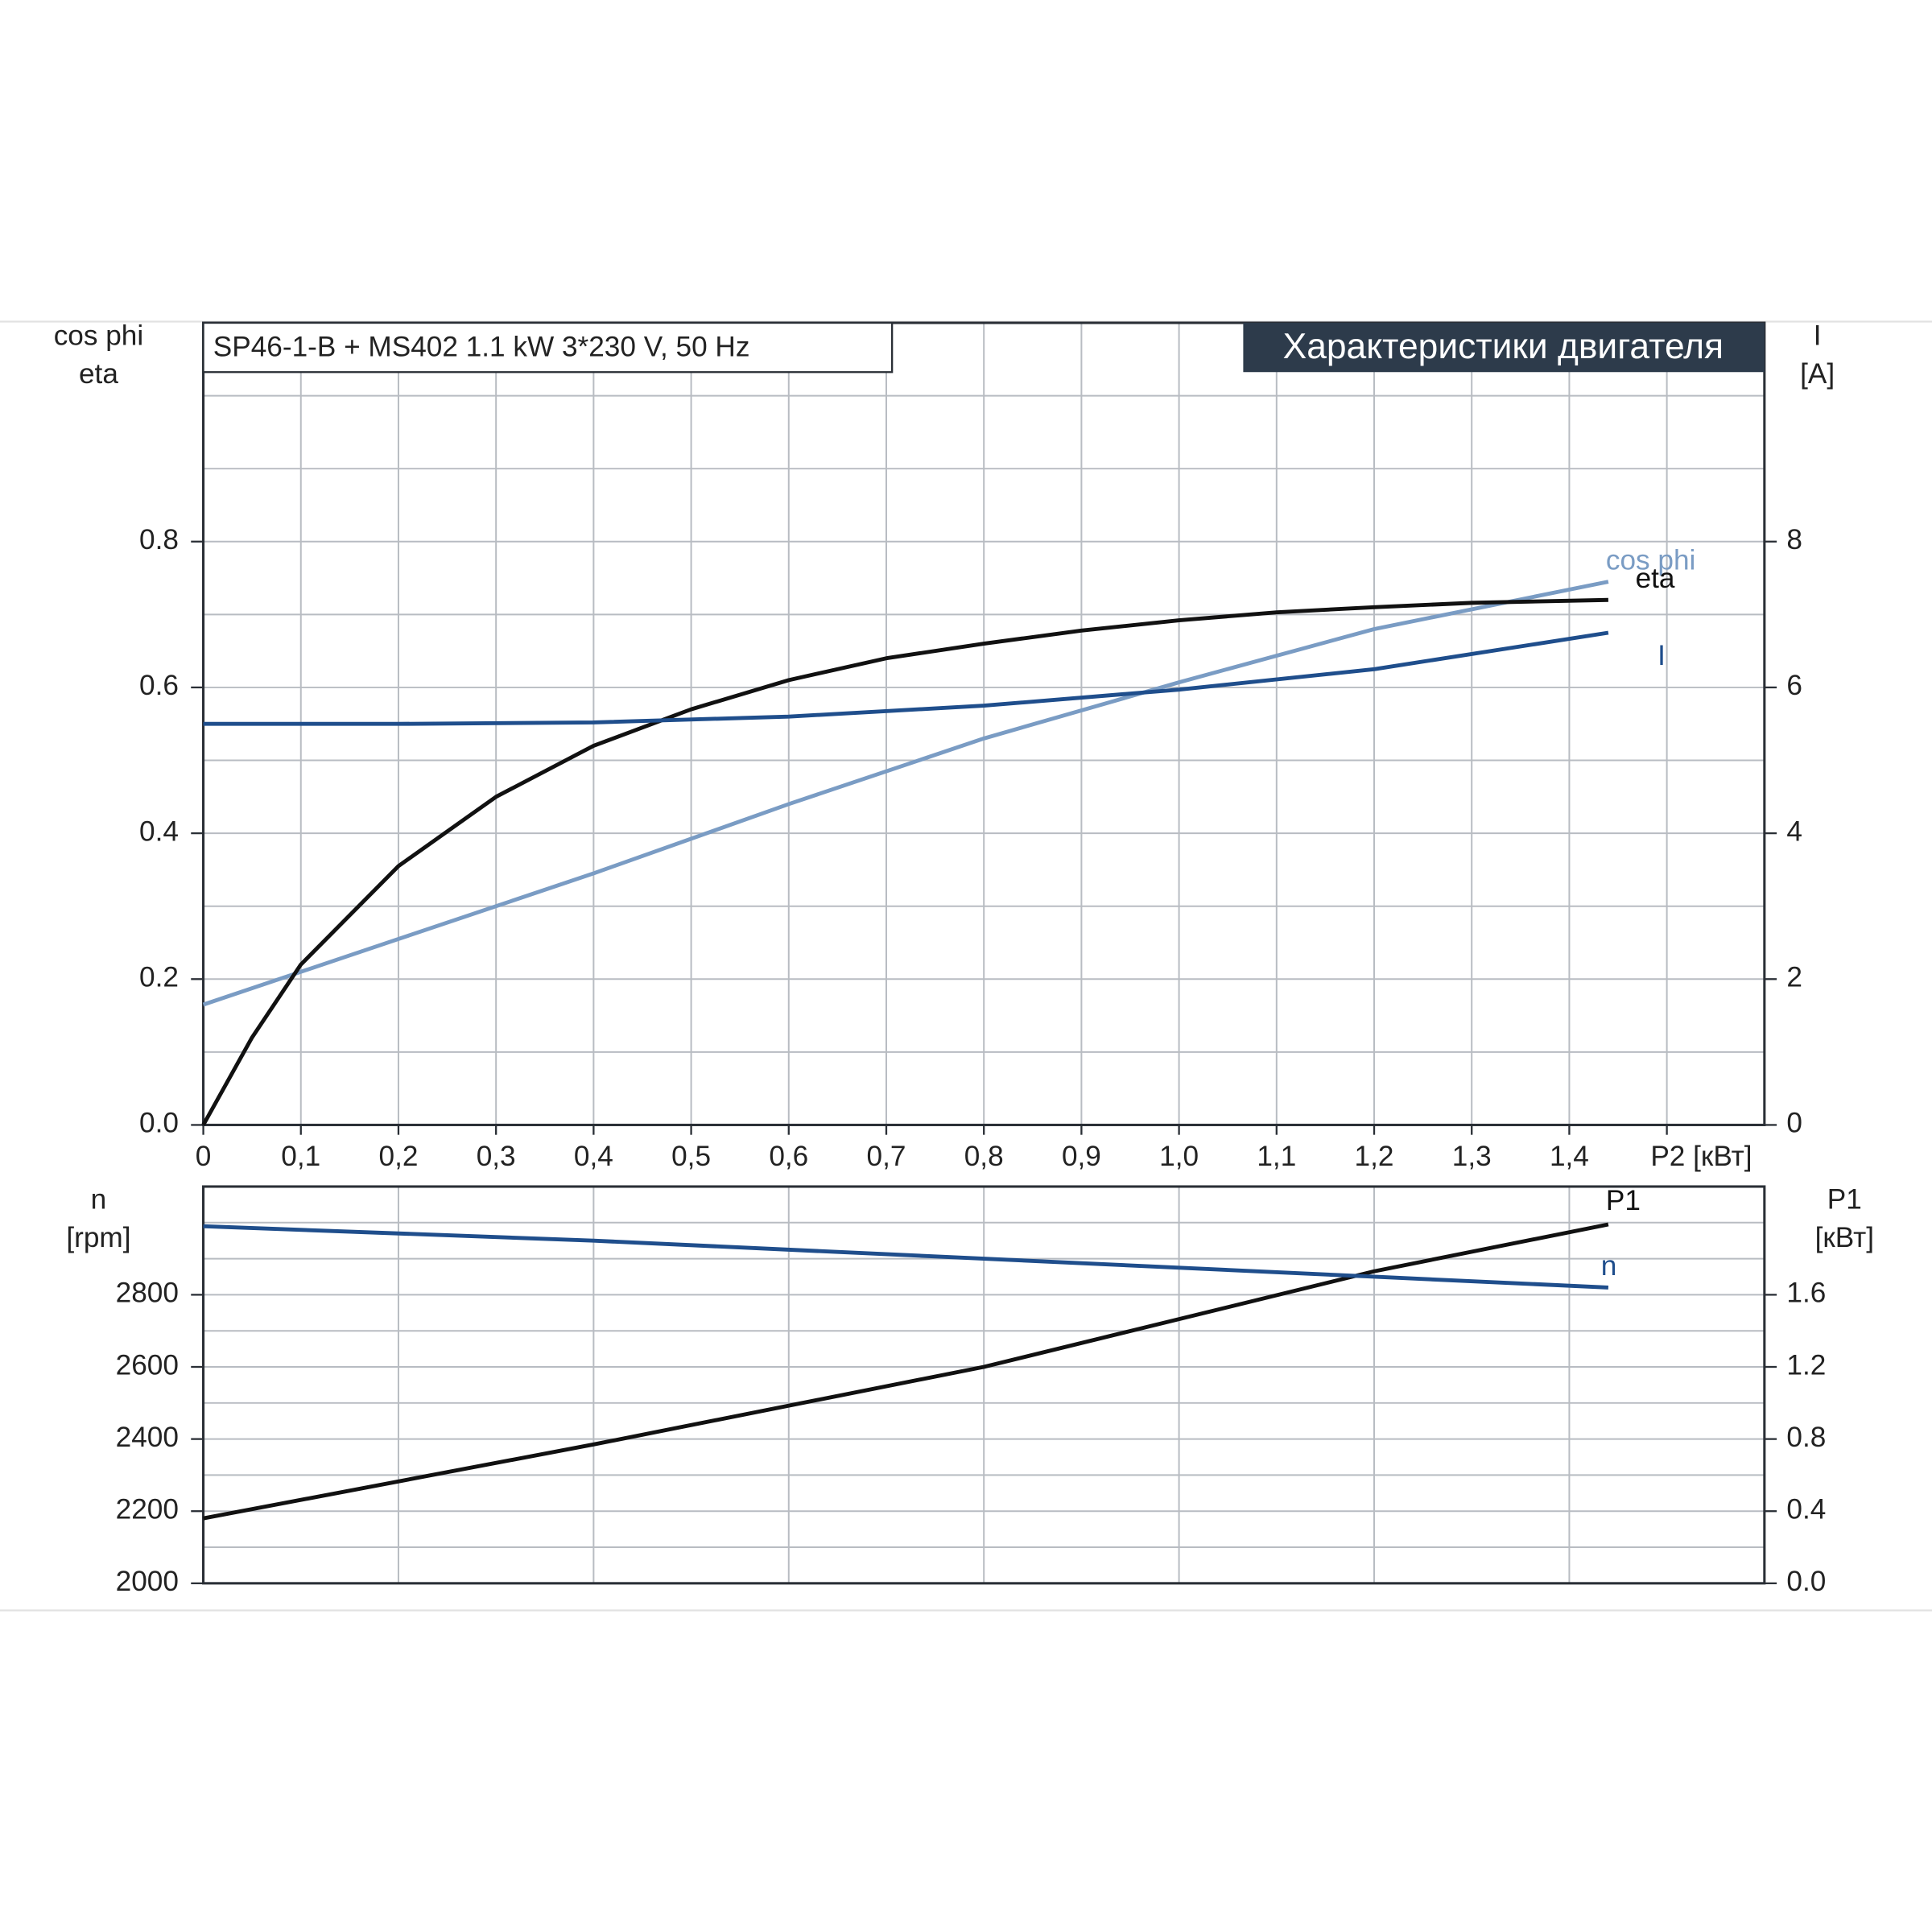 Image resolution: width=1932 pixels, height=1932 pixels. I want to click on y2-tick-label: 0.0, so click(1806, 1581).